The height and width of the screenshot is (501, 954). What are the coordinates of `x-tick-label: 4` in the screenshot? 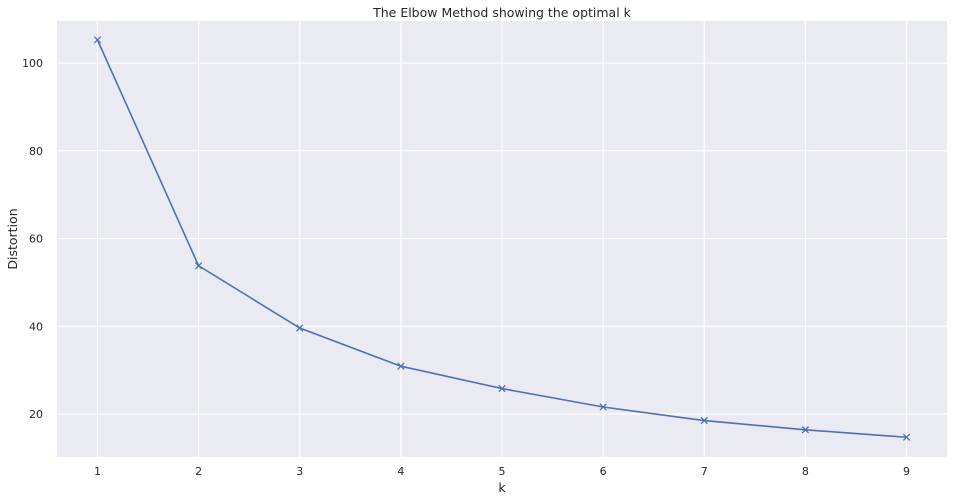 It's located at (400, 471).